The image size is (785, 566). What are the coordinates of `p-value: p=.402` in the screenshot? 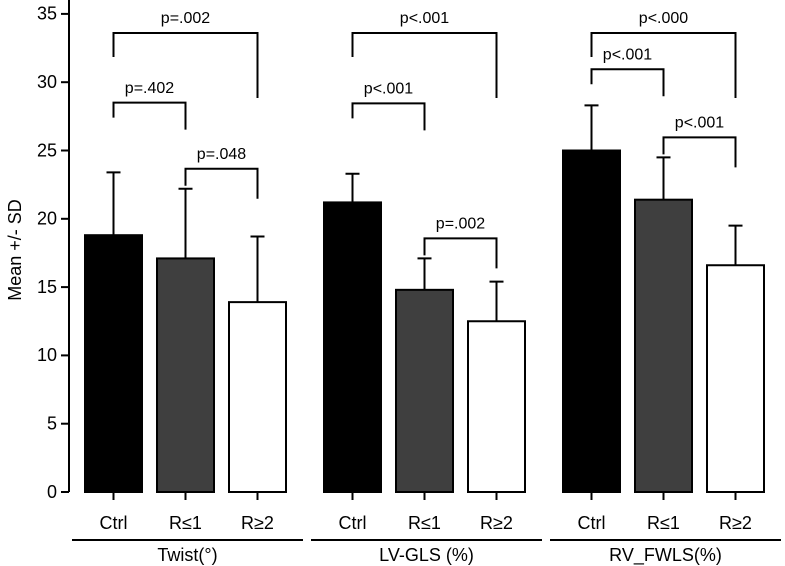 It's located at (149, 88).